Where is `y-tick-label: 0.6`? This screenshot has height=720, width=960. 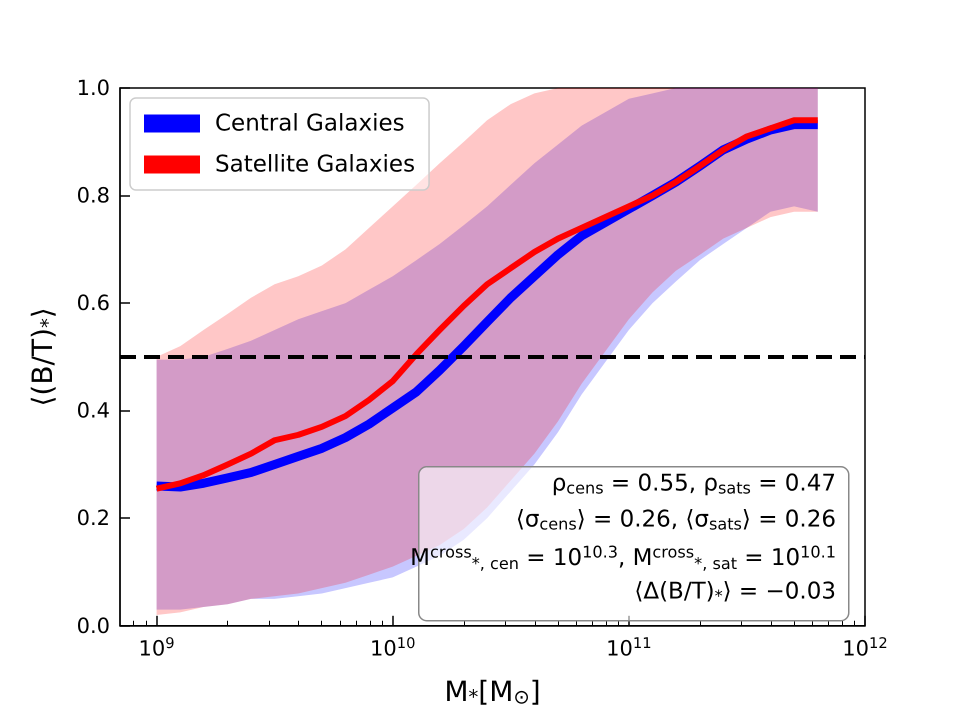
y-tick-label: 0.6 is located at coordinates (93, 303).